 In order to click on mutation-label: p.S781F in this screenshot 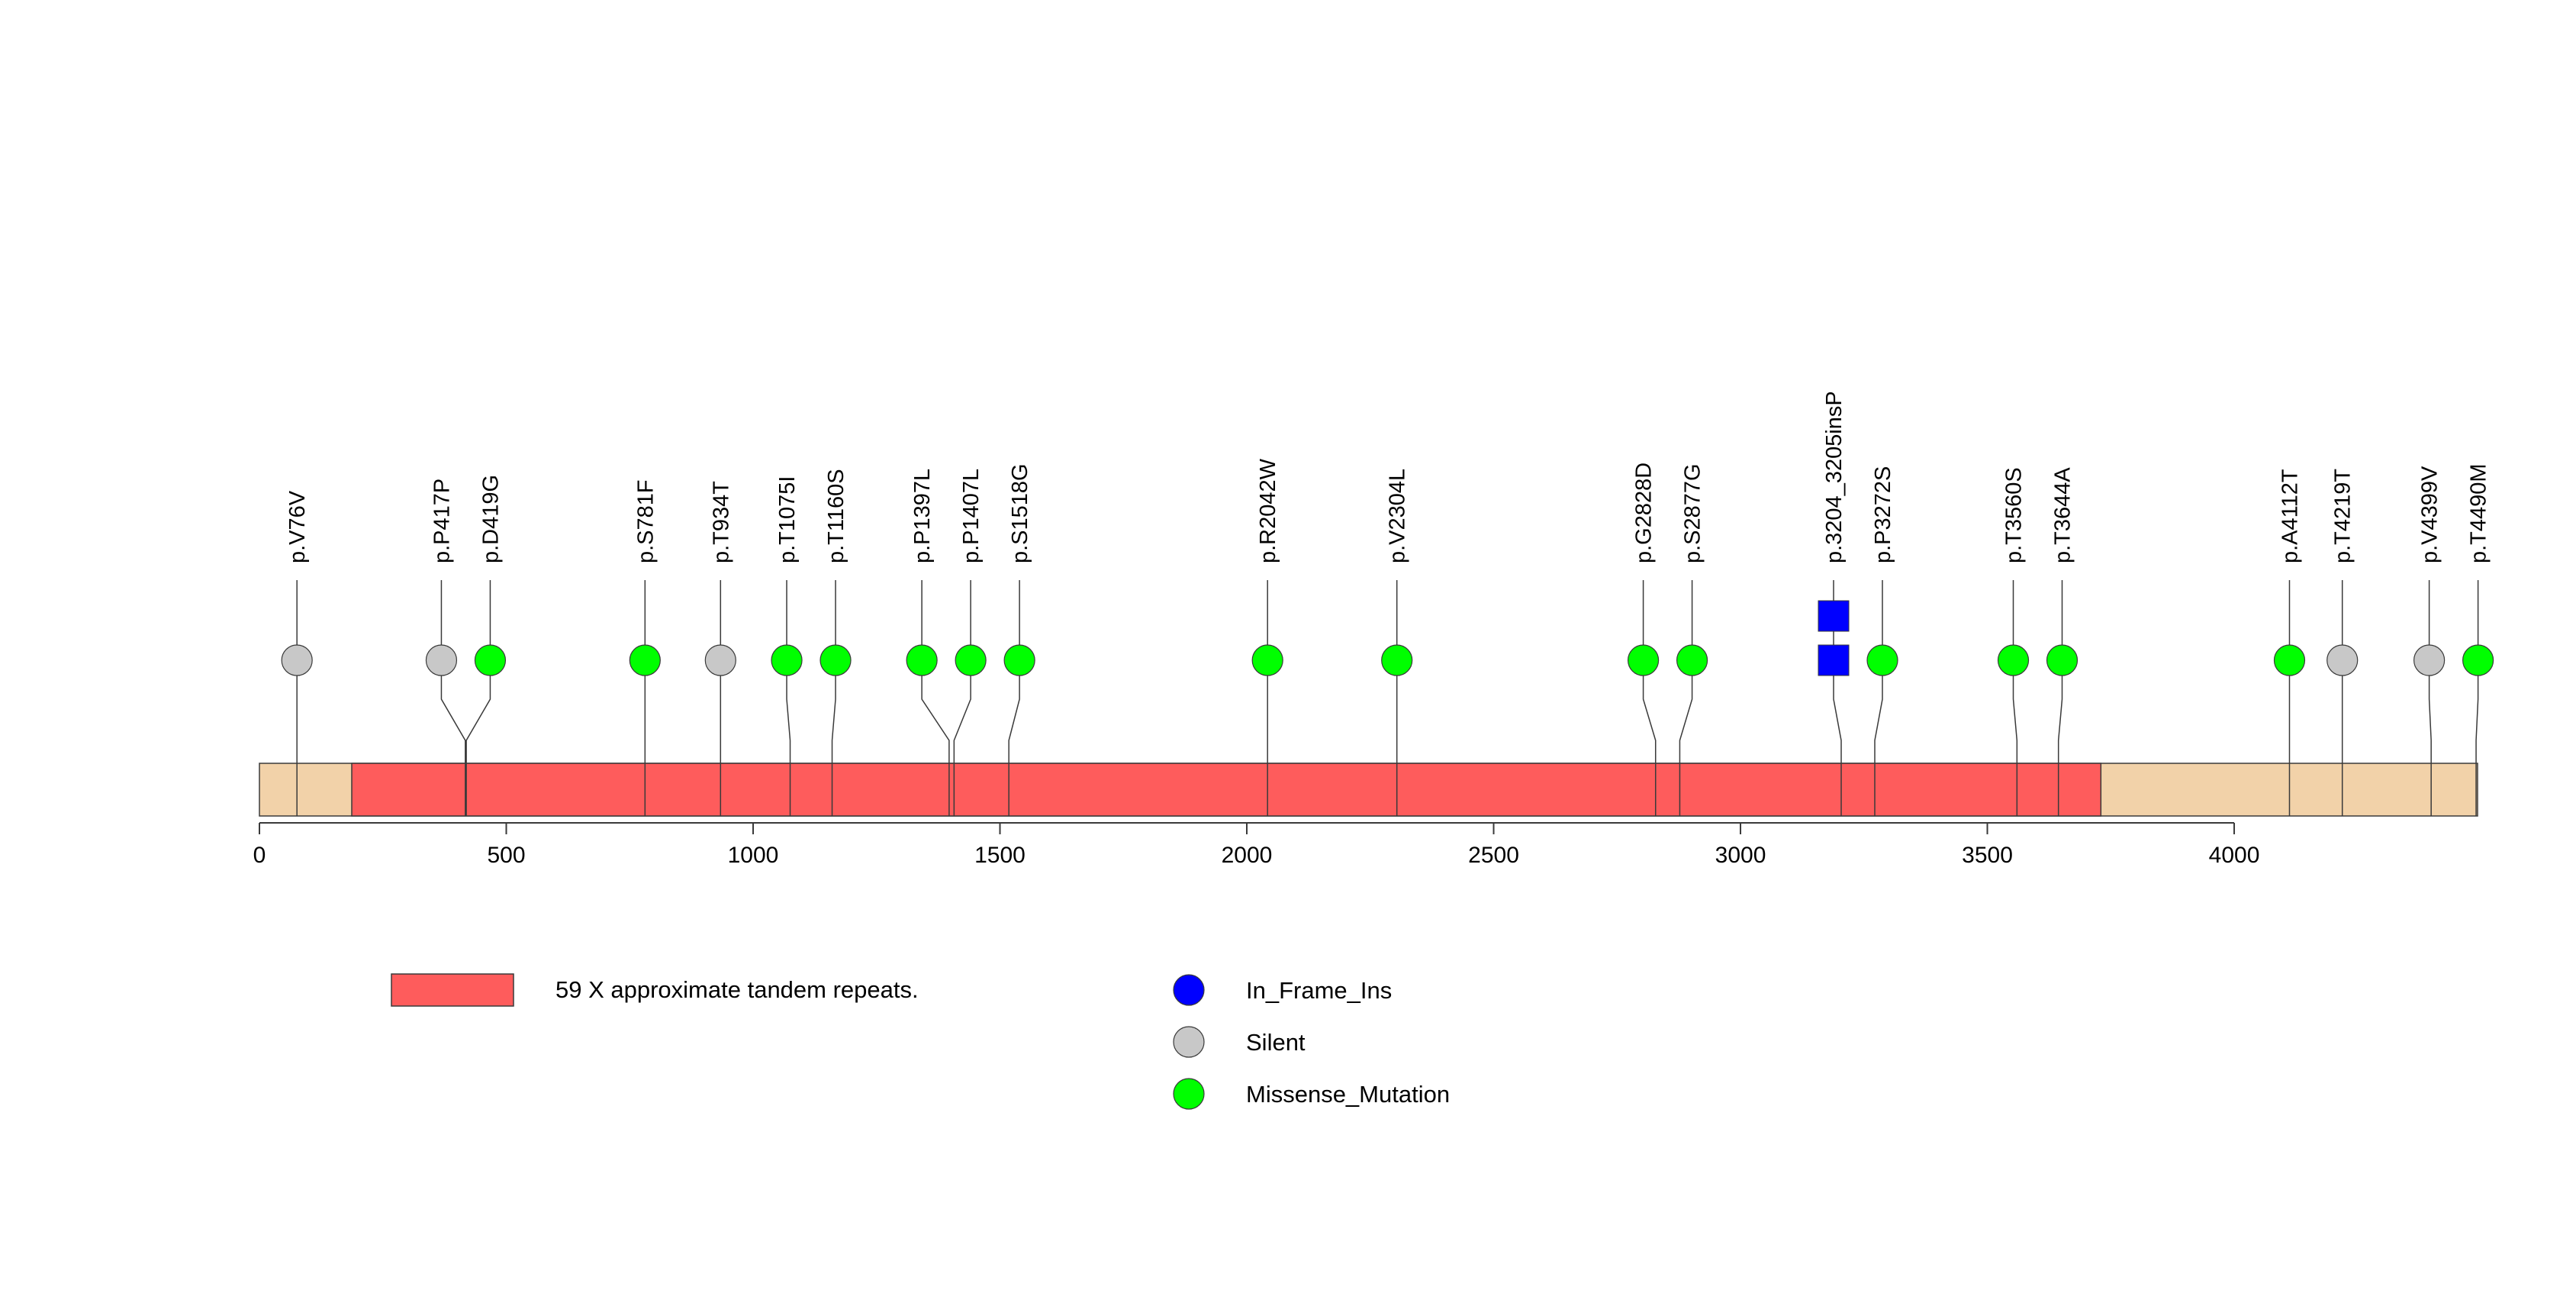, I will do `click(645, 521)`.